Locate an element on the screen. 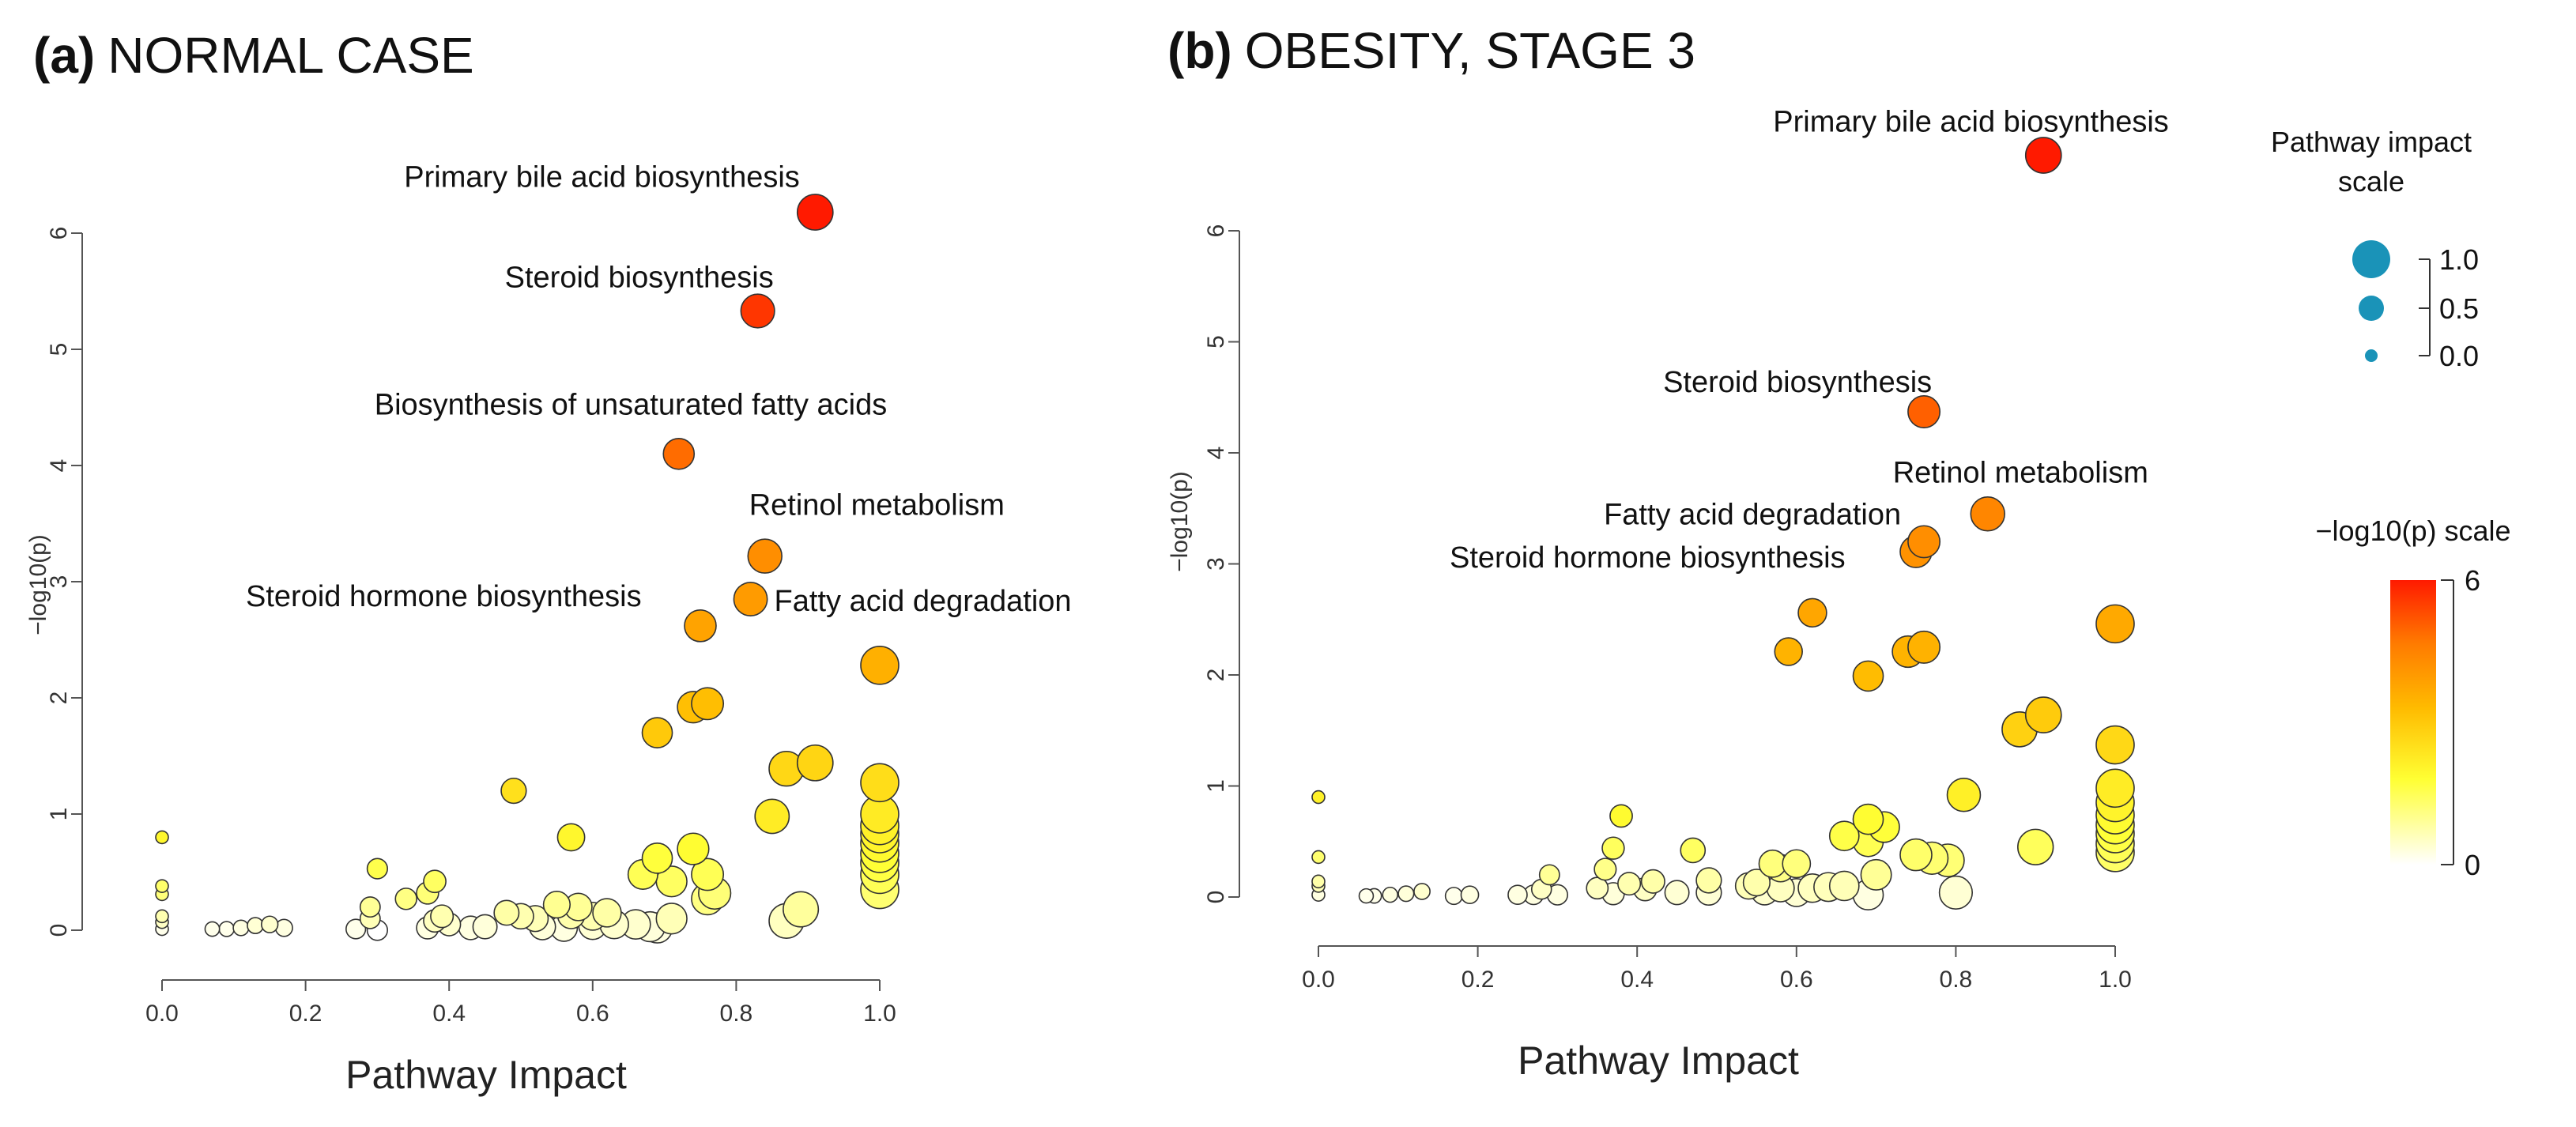  panel-a-title: (a) NORMAL CASE is located at coordinates (253, 55).